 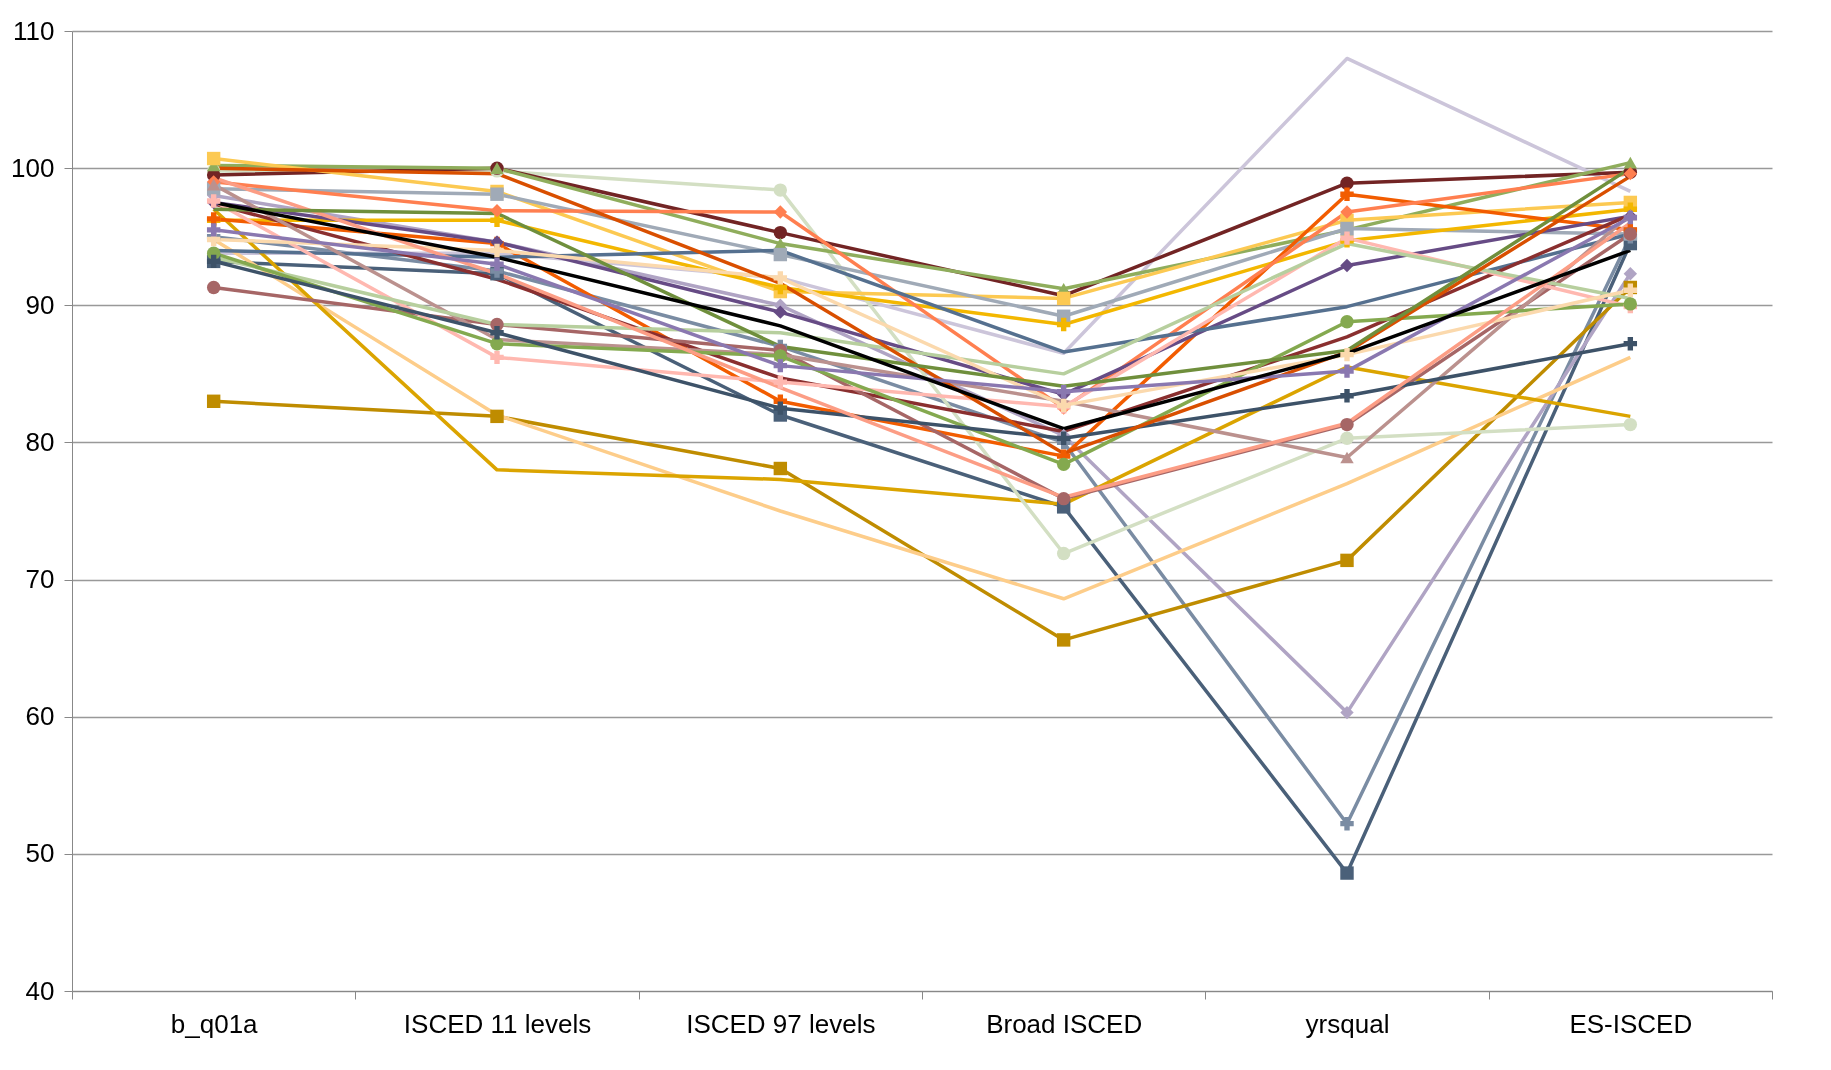 I want to click on x-tick-label: yrsqual, so click(x=1347, y=1023).